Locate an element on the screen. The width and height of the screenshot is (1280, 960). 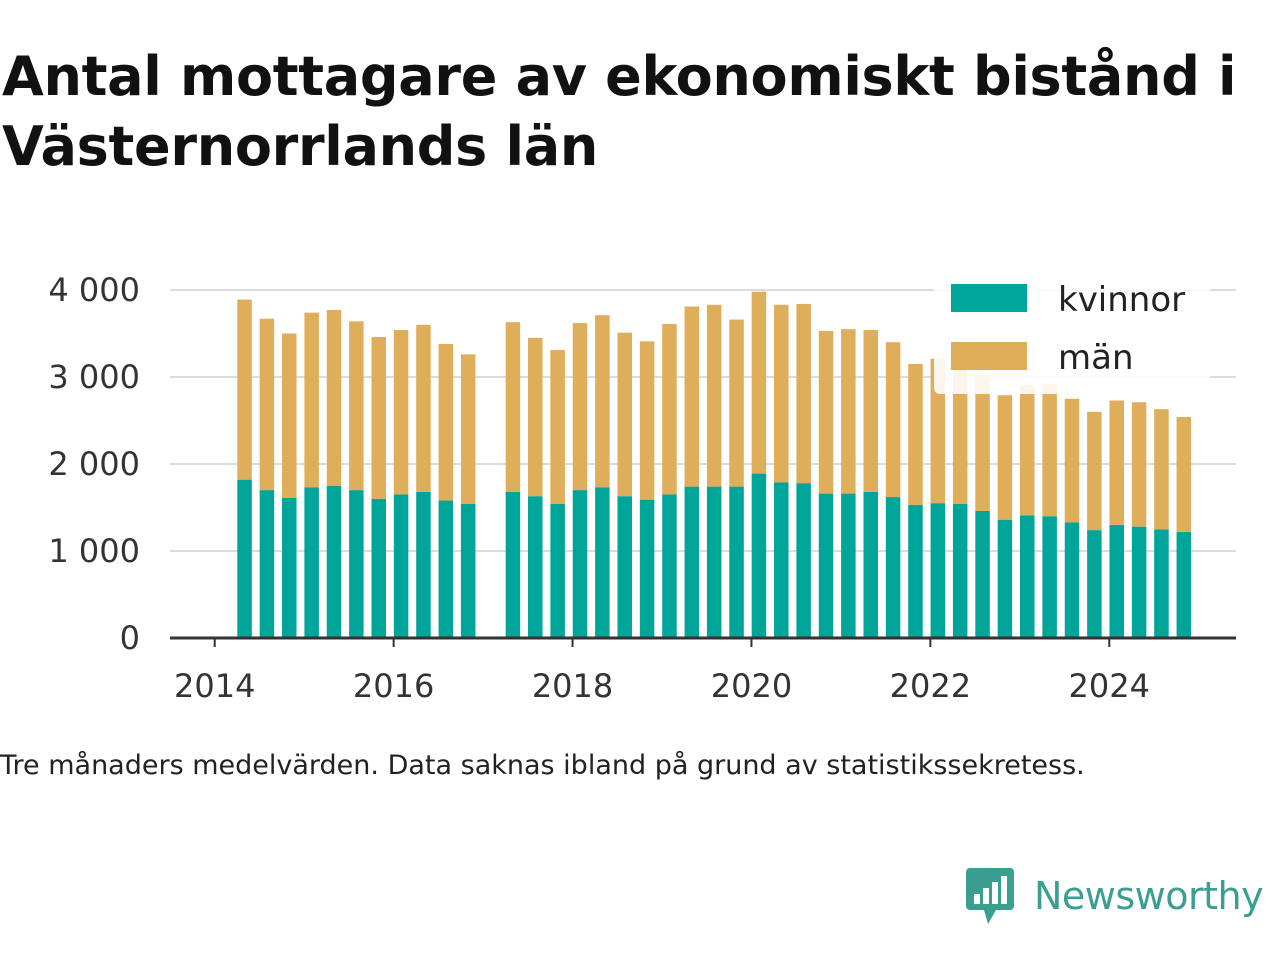
legend-label-man: män is located at coordinates (1096, 358).